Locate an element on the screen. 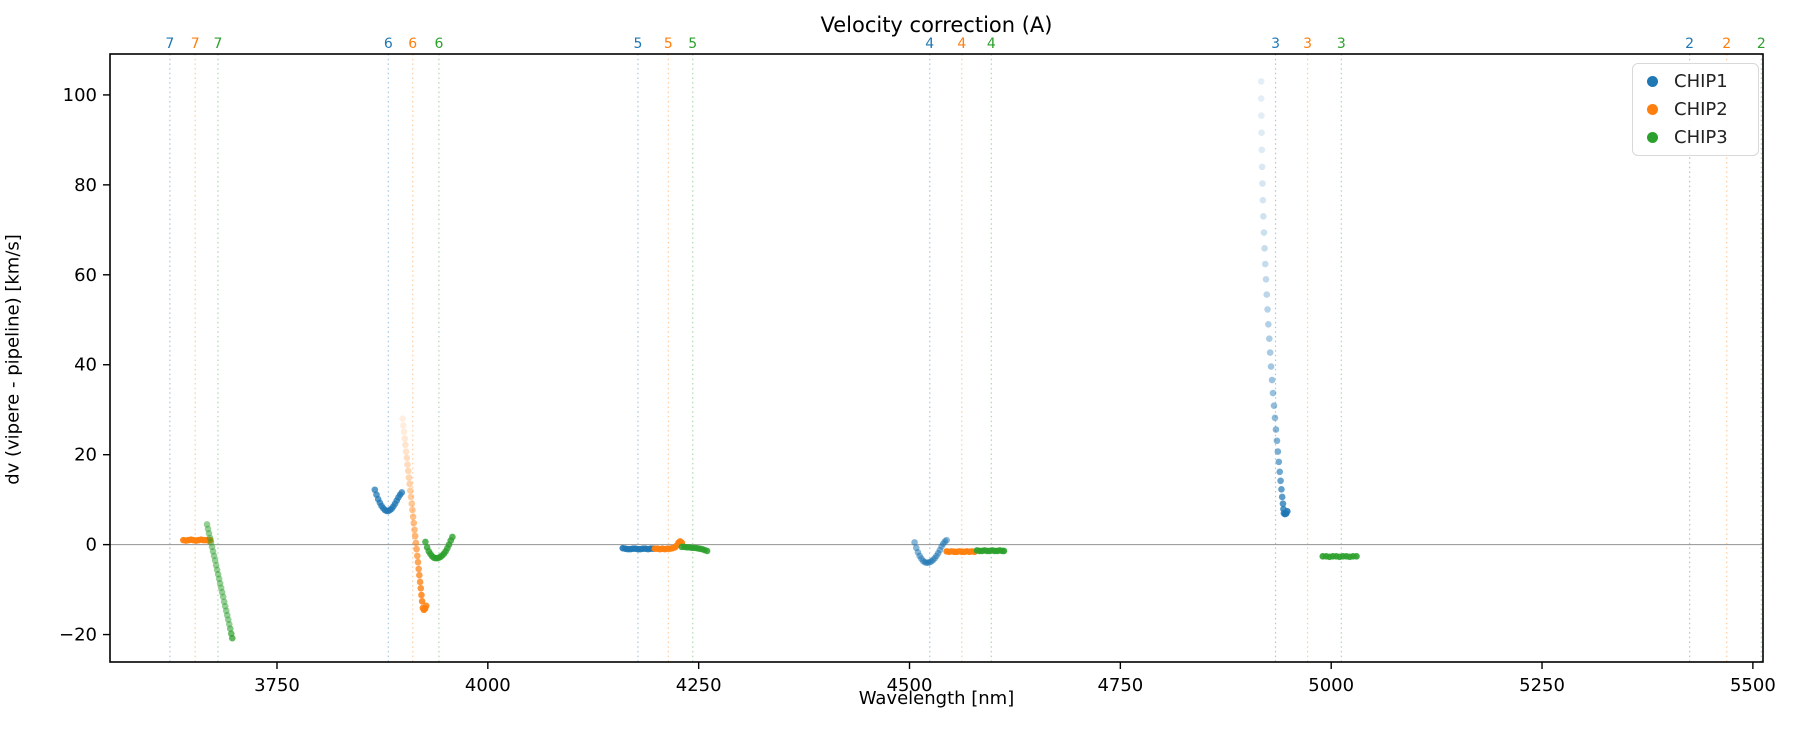 The image size is (1800, 750). y-tick-label: 0 is located at coordinates (91, 545).